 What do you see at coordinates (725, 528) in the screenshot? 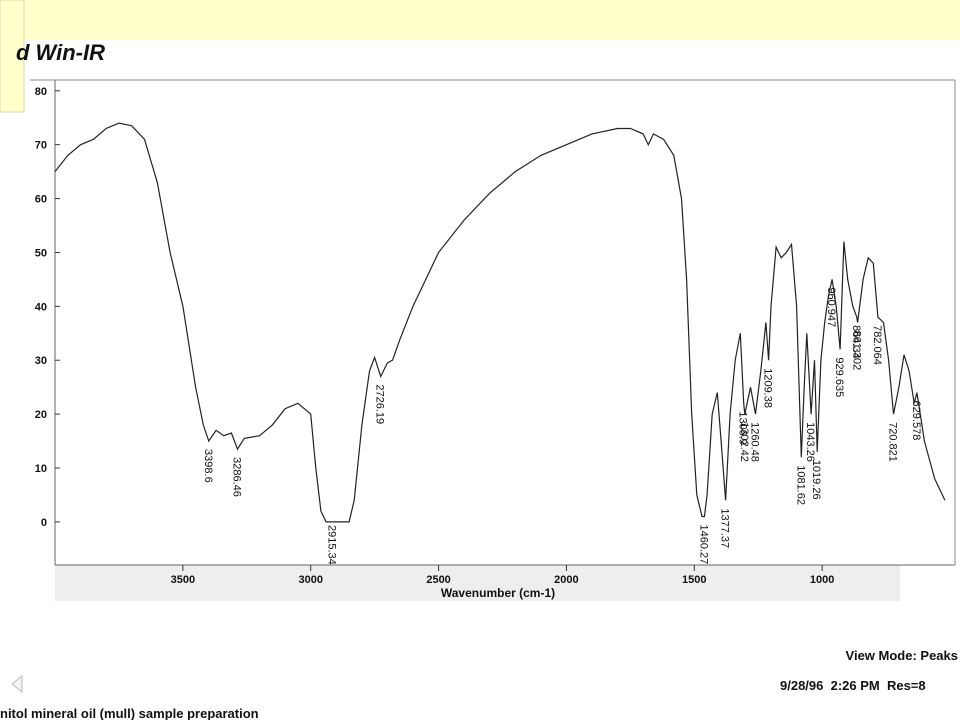
I see `peak-label: 1377.37` at bounding box center [725, 528].